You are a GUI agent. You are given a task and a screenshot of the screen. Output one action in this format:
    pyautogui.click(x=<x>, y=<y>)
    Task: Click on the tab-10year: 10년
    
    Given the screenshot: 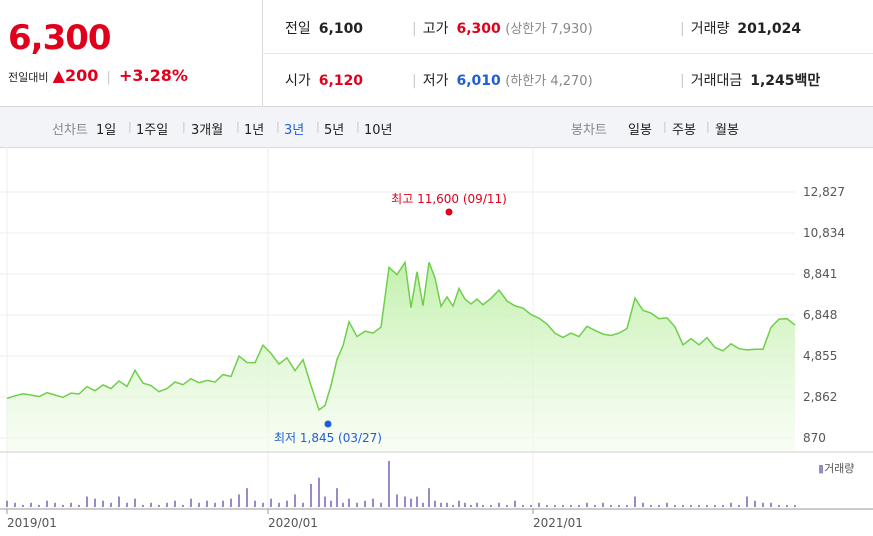 What is the action you would take?
    pyautogui.click(x=378, y=130)
    